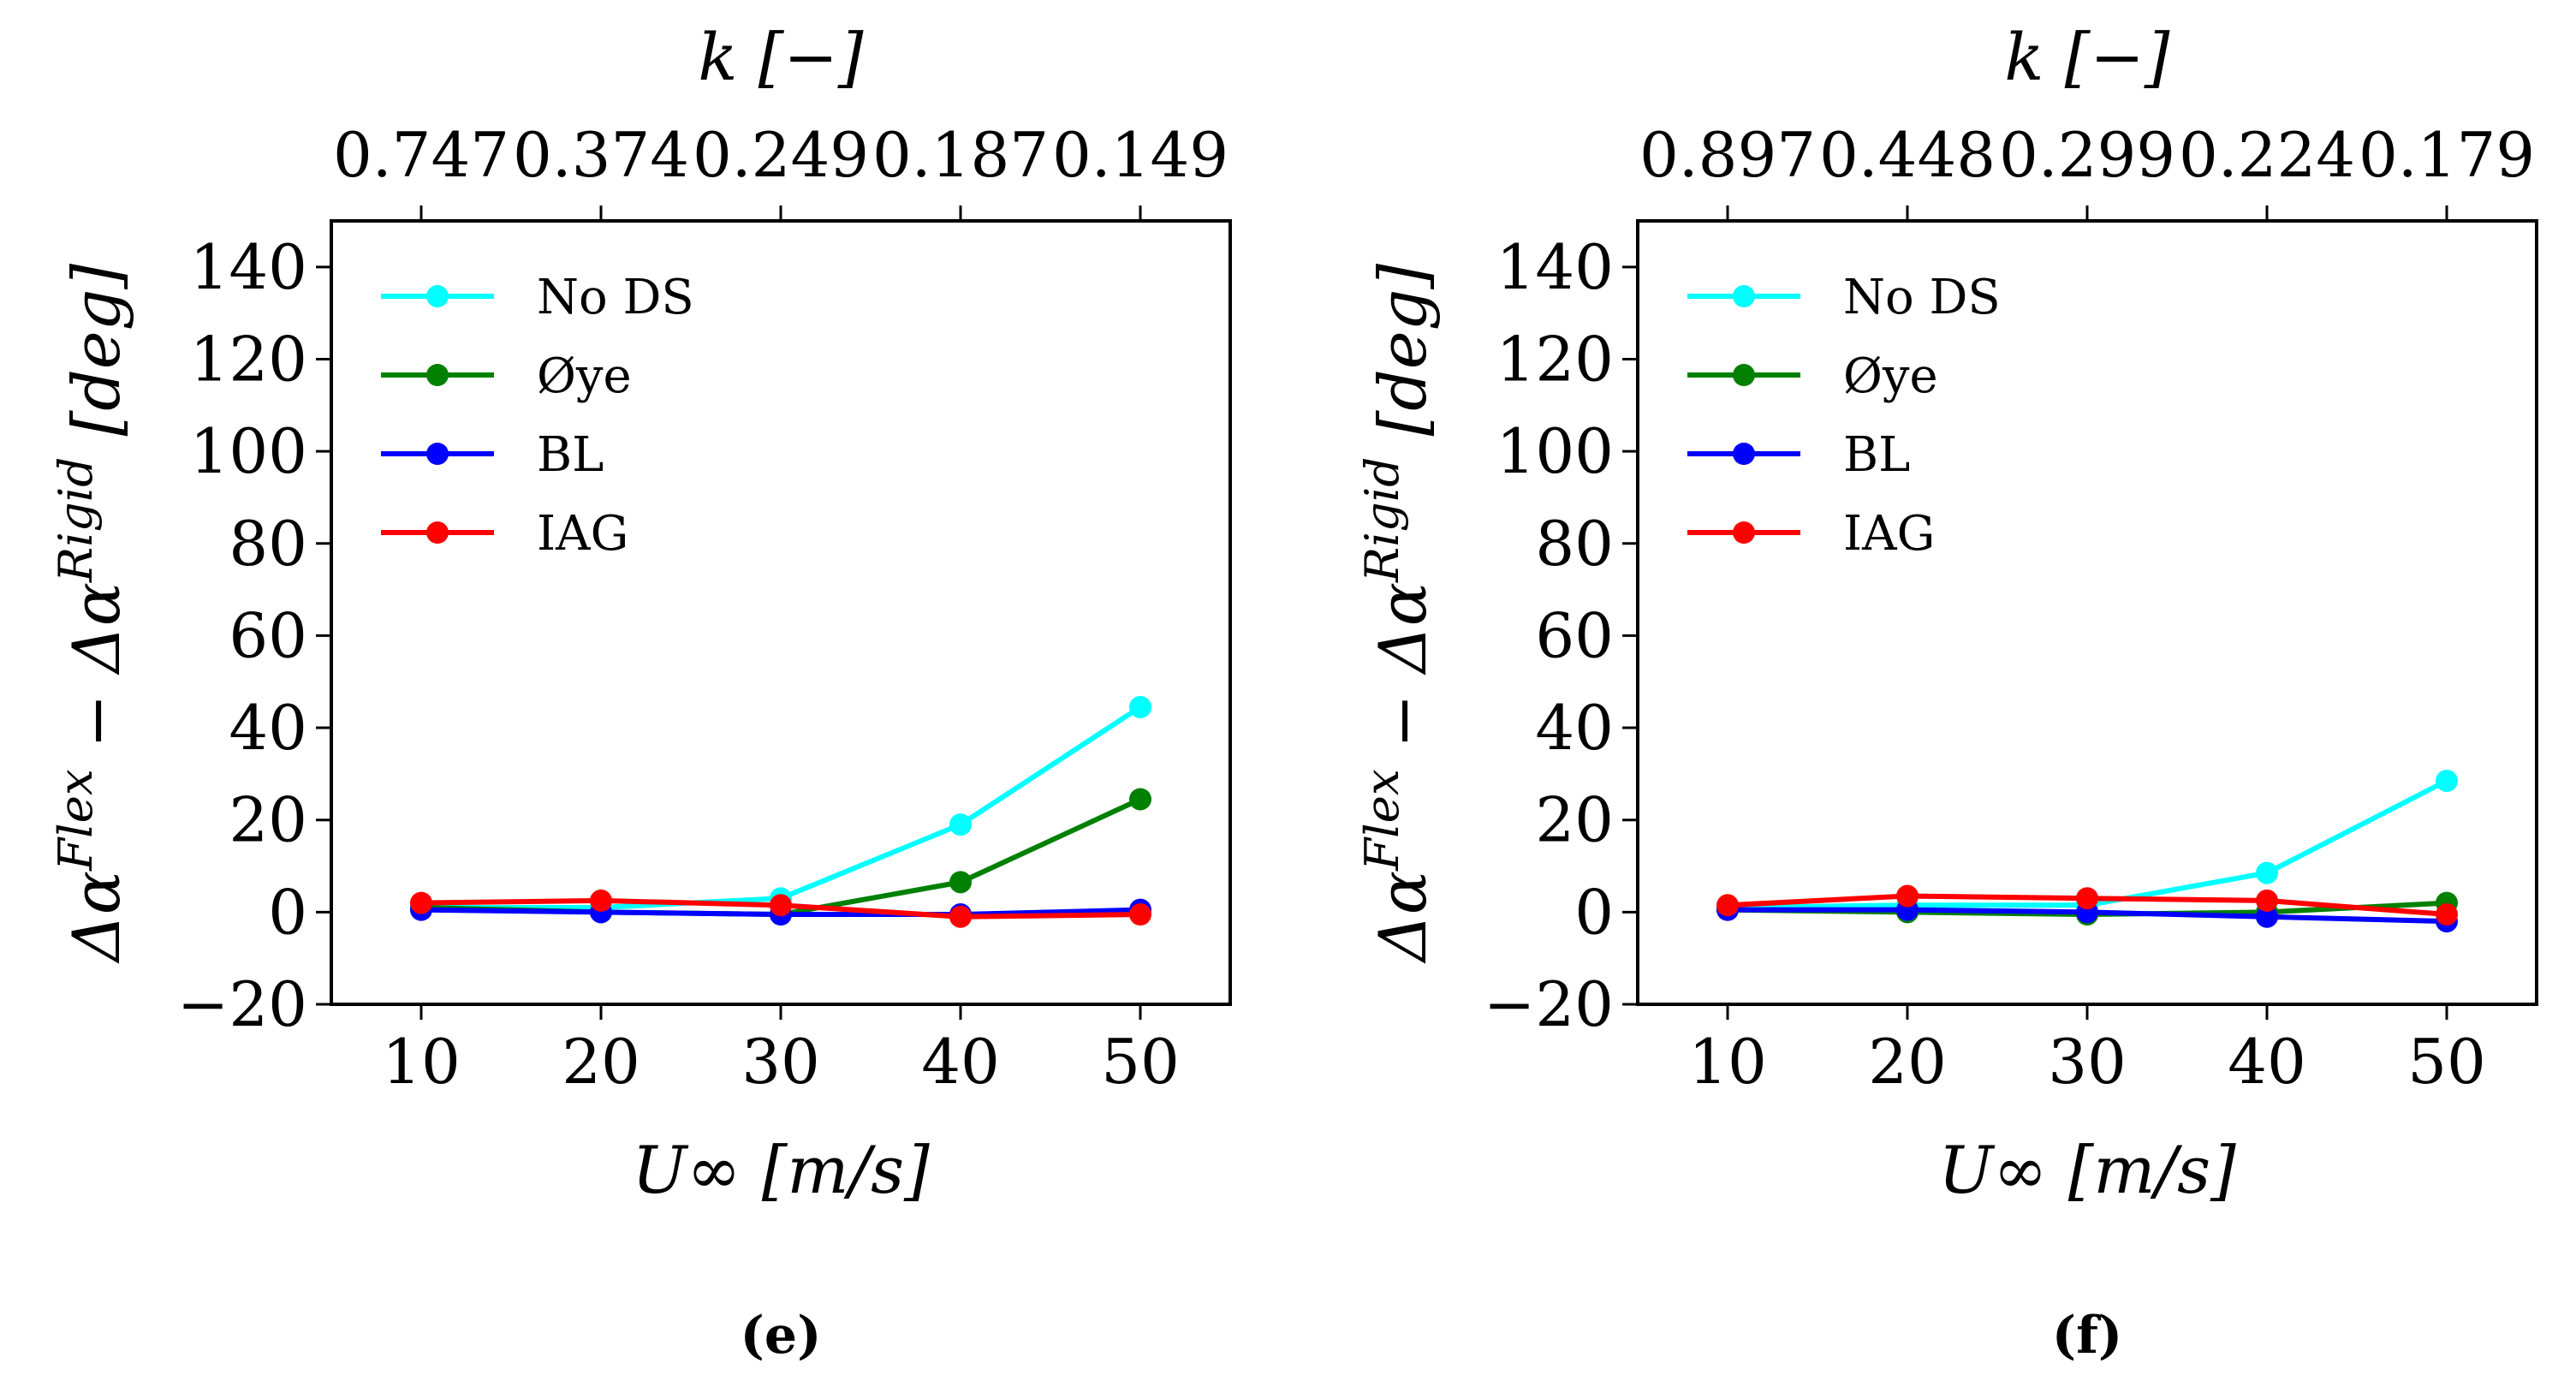  I want to click on top-x-tick-label: 0.747, so click(421, 155).